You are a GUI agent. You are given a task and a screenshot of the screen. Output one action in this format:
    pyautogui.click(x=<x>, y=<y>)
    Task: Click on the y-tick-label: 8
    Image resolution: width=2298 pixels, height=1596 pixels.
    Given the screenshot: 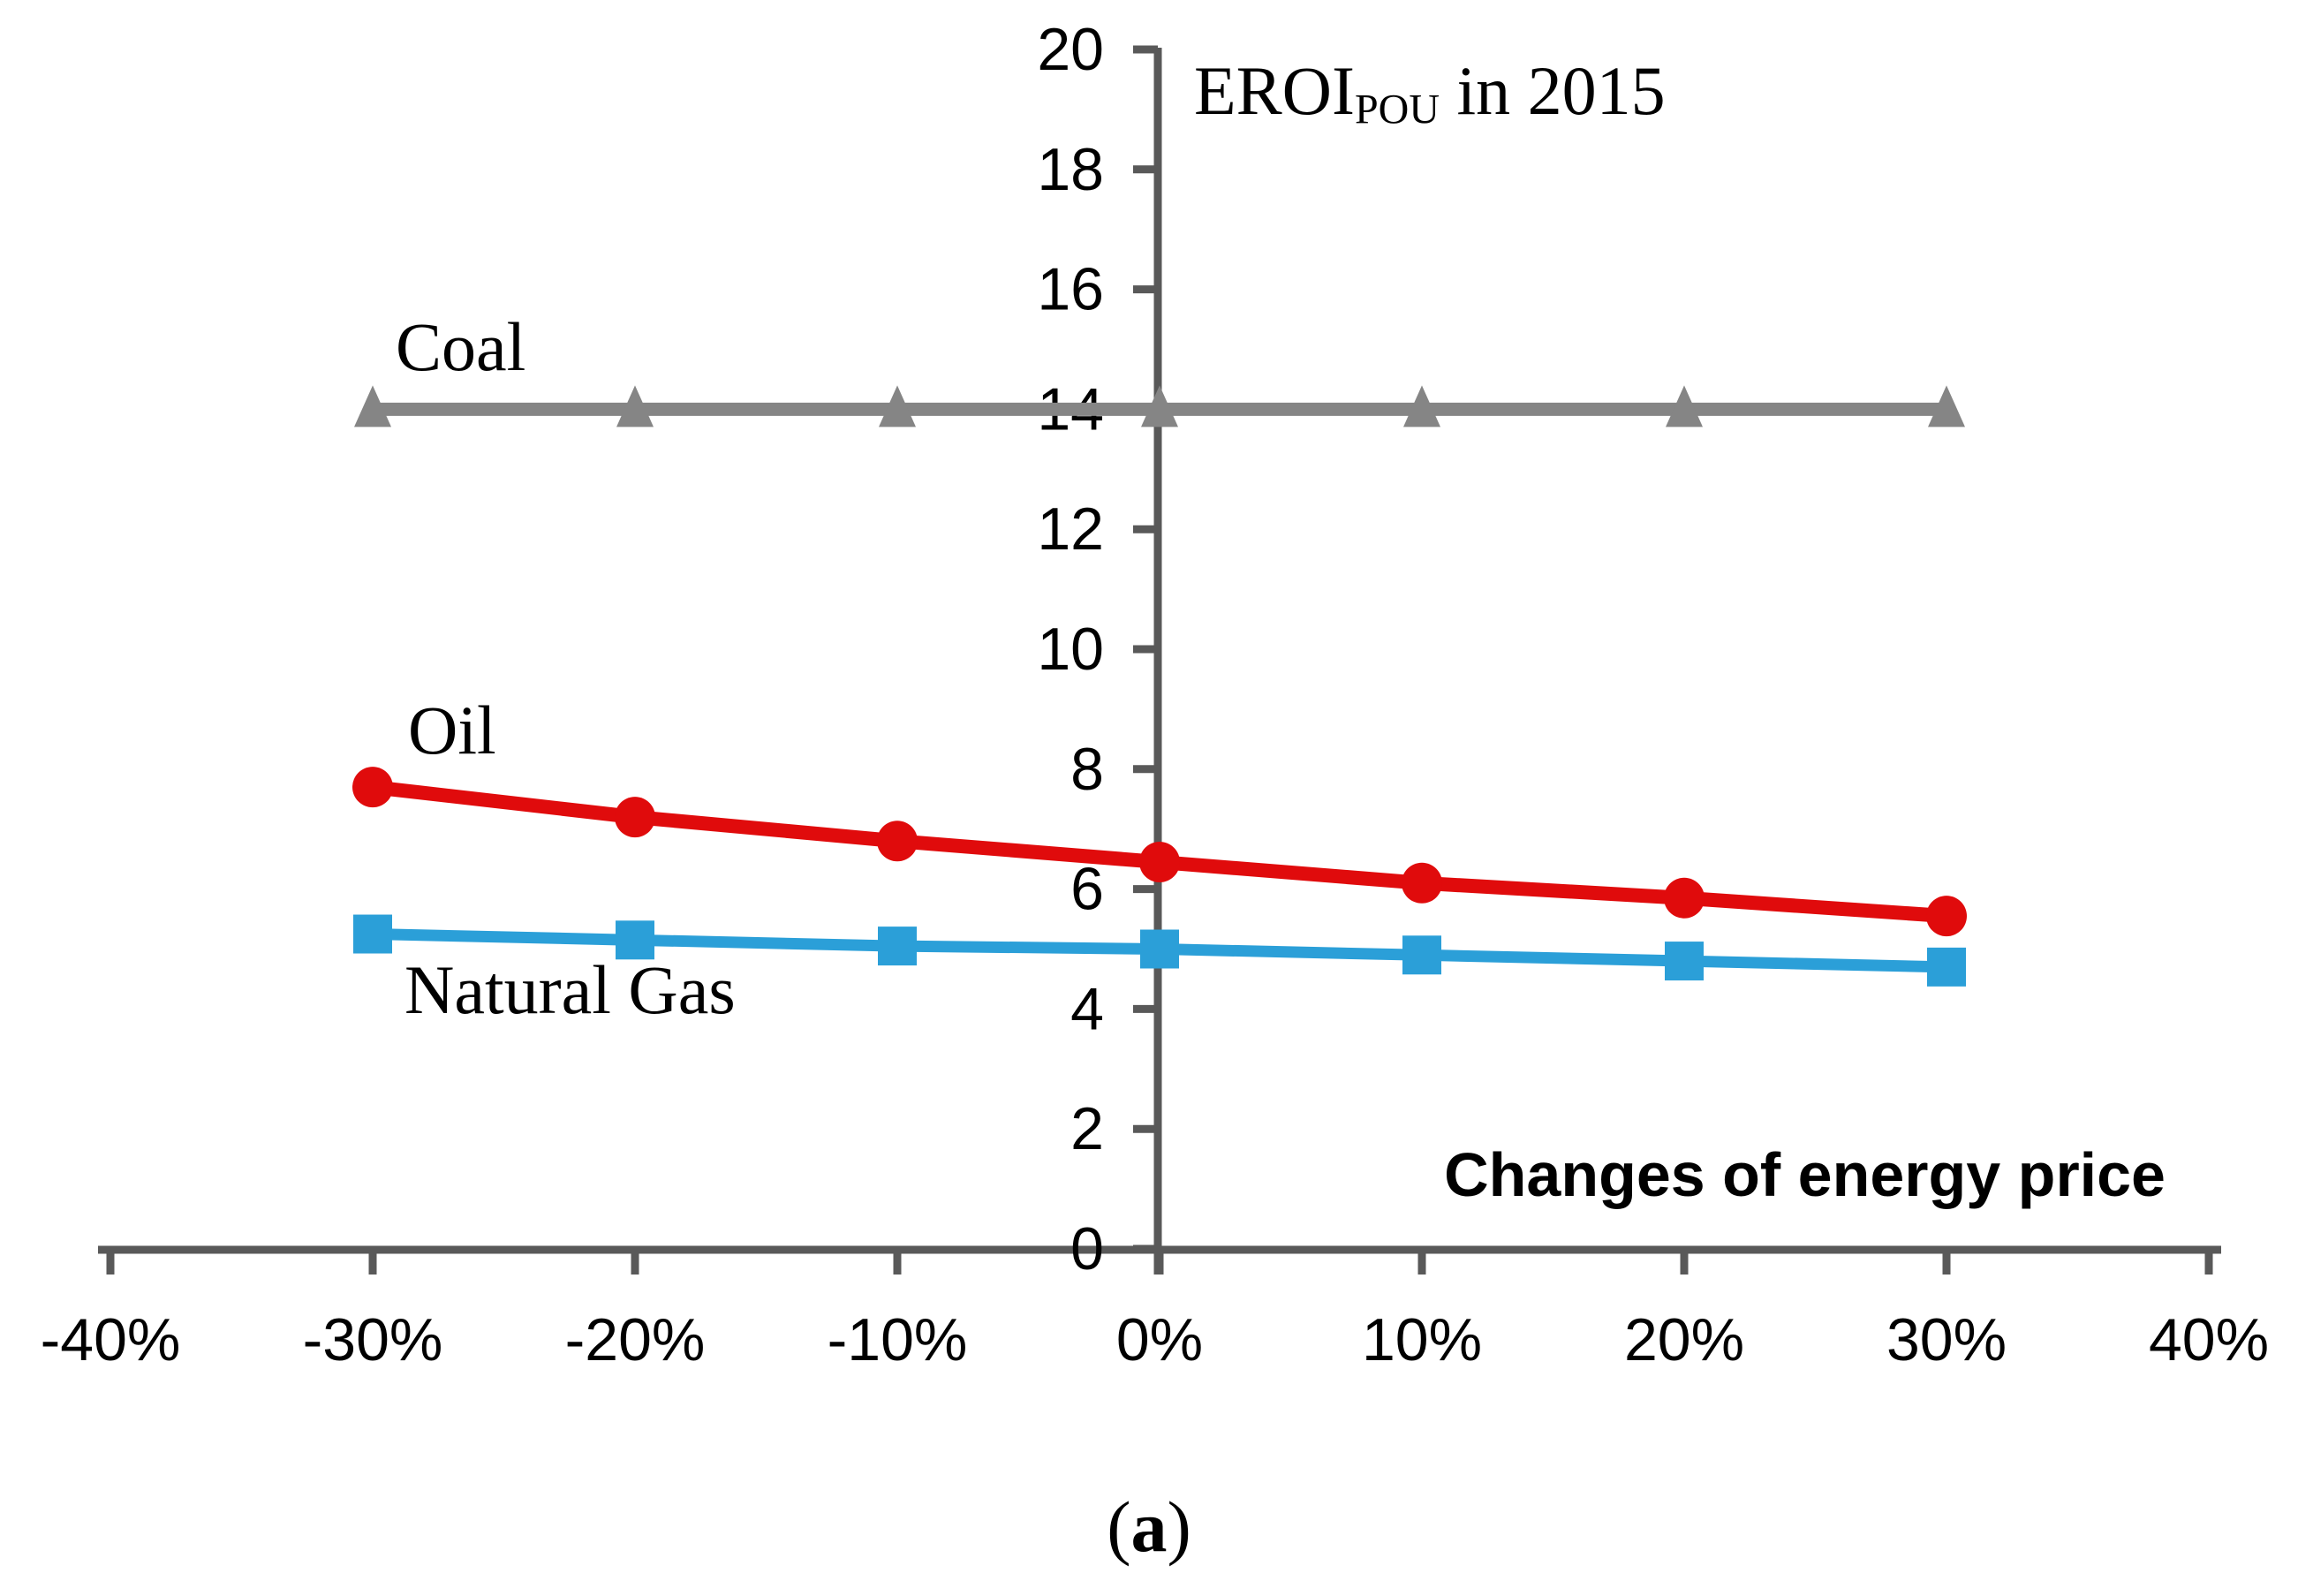 What is the action you would take?
    pyautogui.click(x=1087, y=769)
    